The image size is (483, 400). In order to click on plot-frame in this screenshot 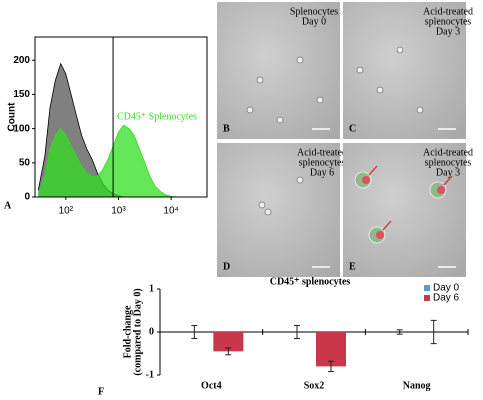, I will do `click(121, 117)`.